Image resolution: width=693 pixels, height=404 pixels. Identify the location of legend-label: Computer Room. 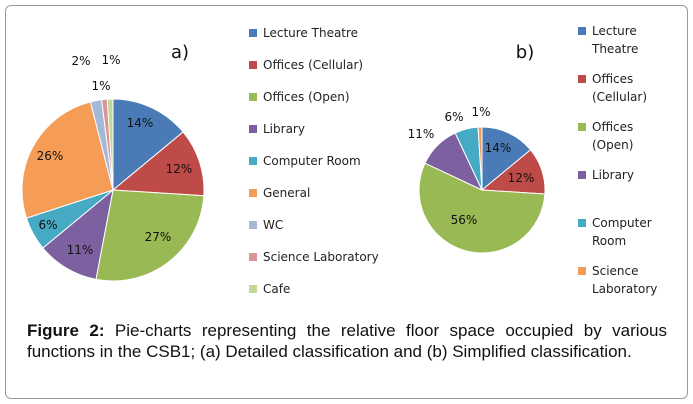
(312, 161).